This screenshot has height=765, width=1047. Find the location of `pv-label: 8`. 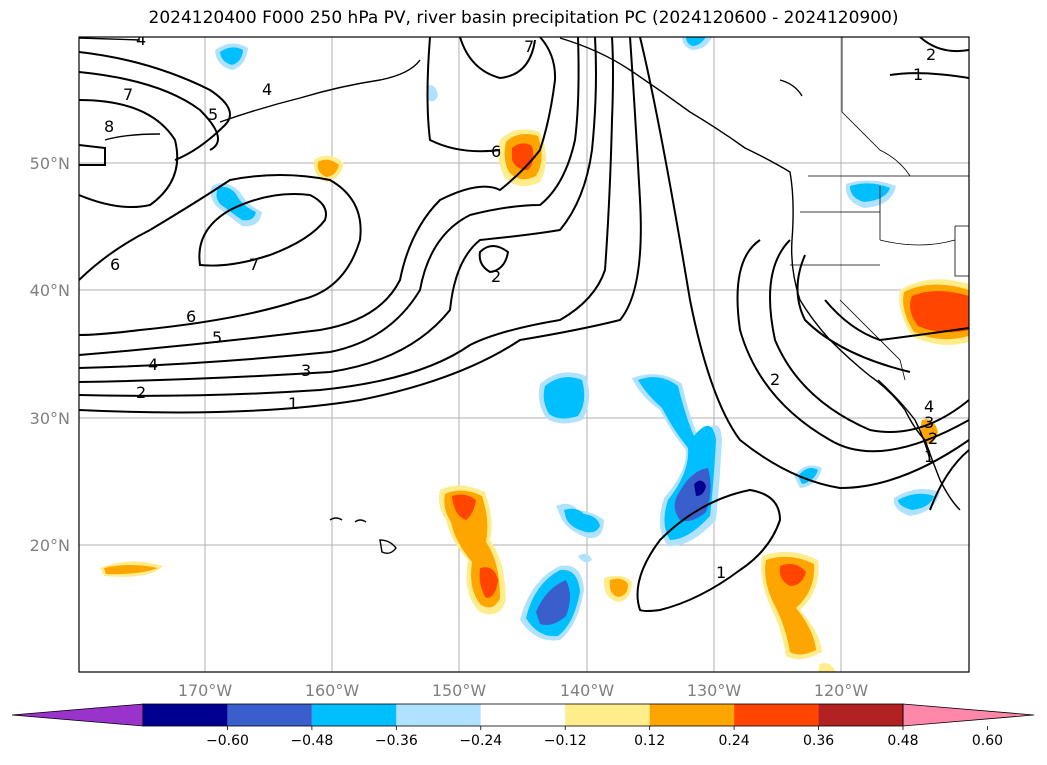

pv-label: 8 is located at coordinates (109, 126).